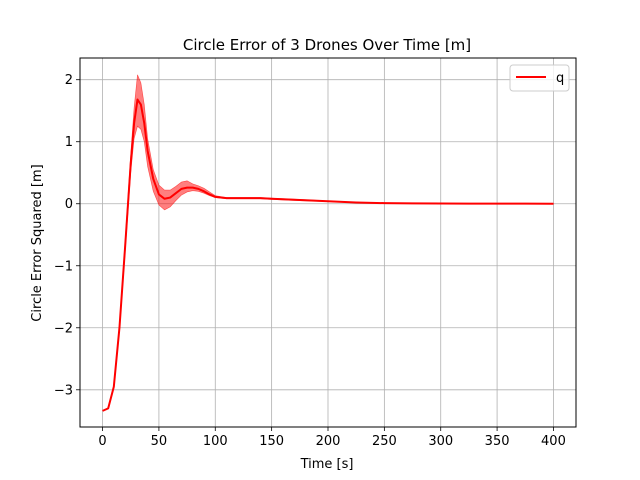 This screenshot has width=640, height=480. What do you see at coordinates (384, 441) in the screenshot?
I see `x-tick-label: 250` at bounding box center [384, 441].